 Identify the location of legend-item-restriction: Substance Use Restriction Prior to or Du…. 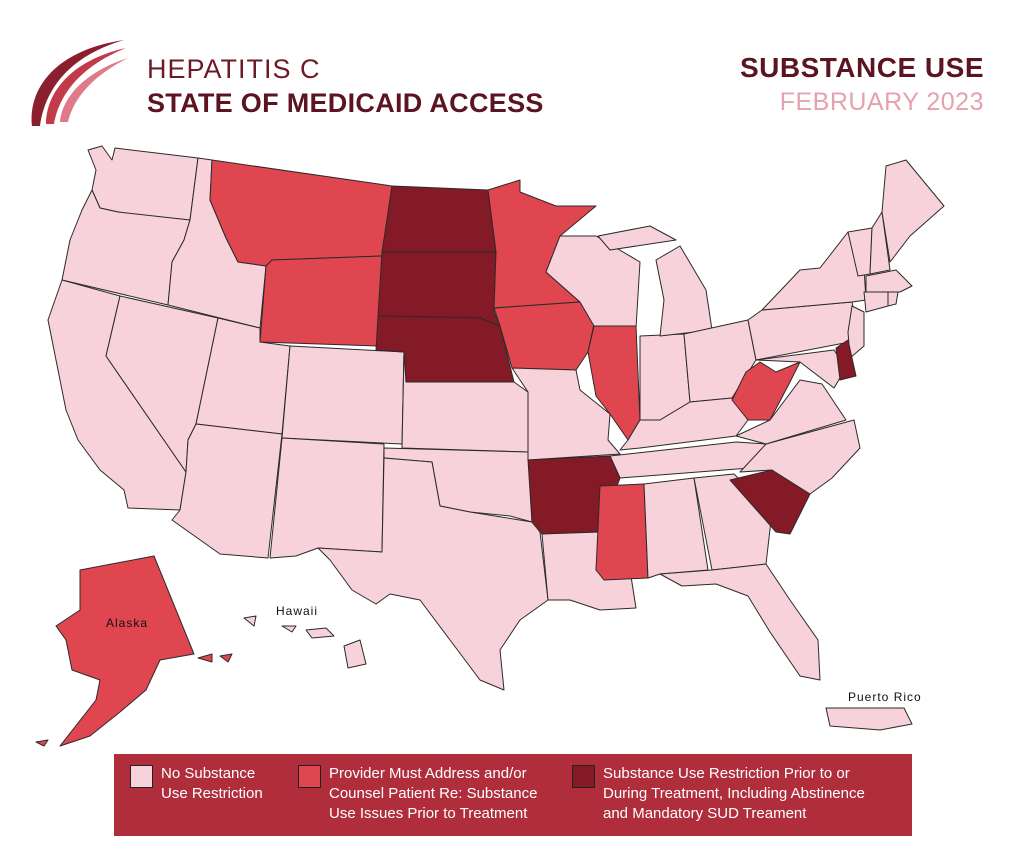
(718, 794).